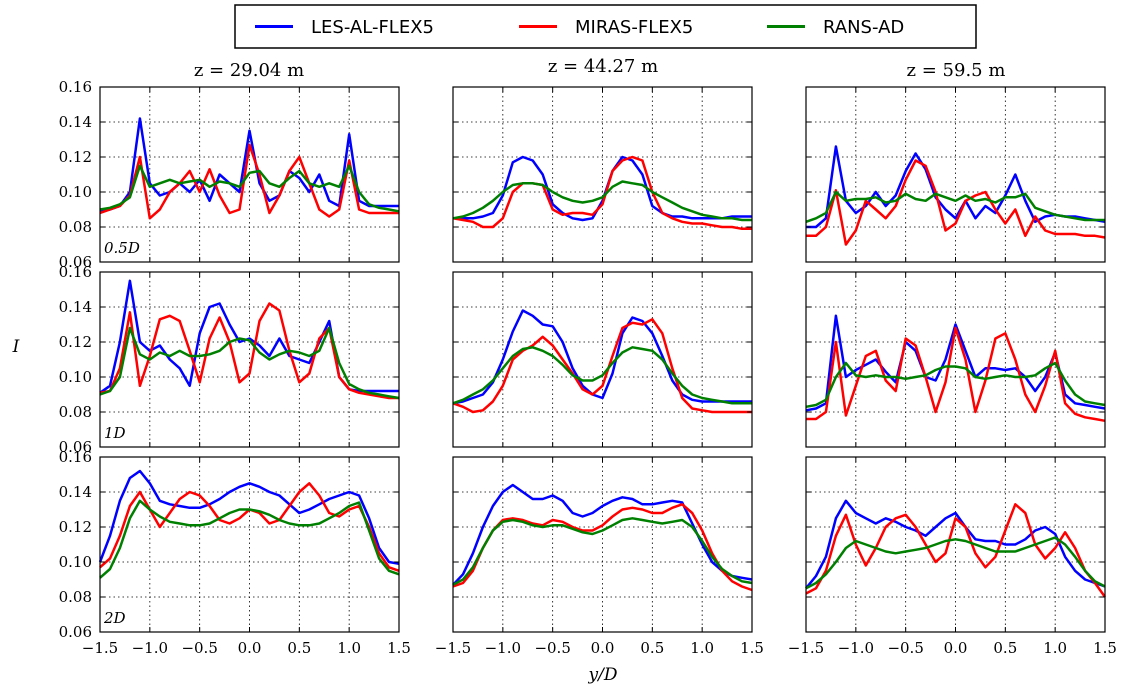 The width and height of the screenshot is (1126, 691). I want to click on column-title-3: z = 59.5 m, so click(956, 70).